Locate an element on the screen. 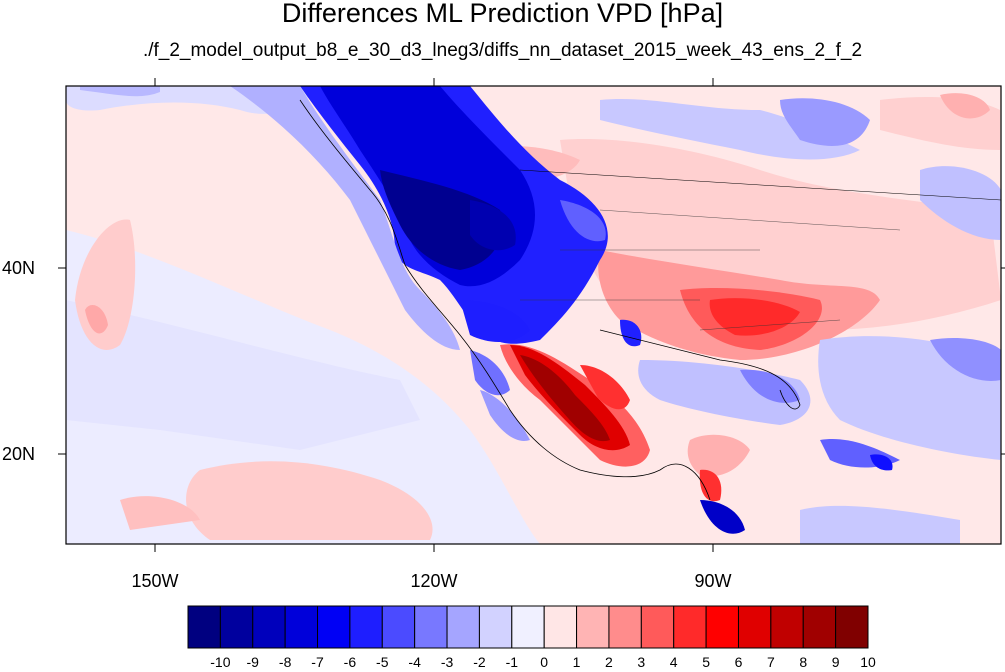 Image resolution: width=1005 pixels, height=672 pixels. colorbar-tick-label: -3 is located at coordinates (447, 662).